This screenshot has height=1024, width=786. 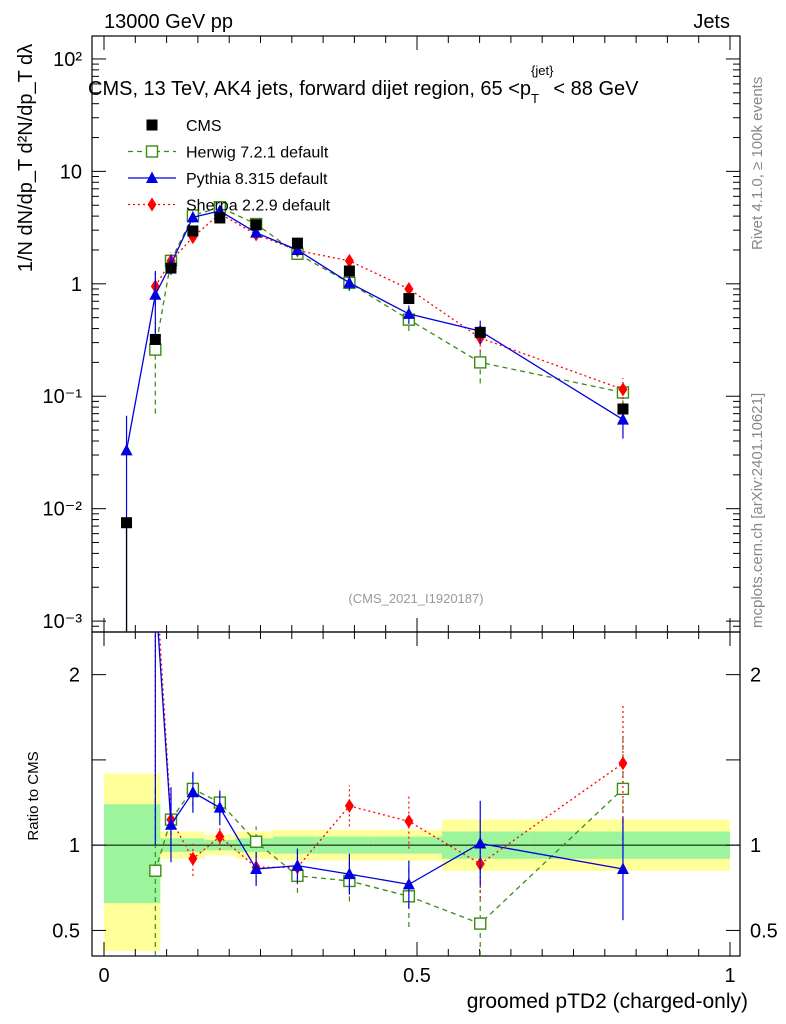 I want to click on legend-label-sherpa: Sherpa 2.2.9 default, so click(x=258, y=206).